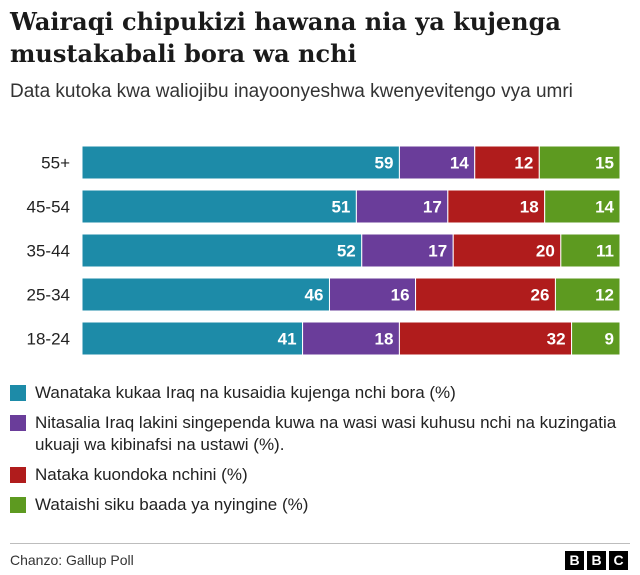 The height and width of the screenshot is (575, 640). Describe the element at coordinates (55, 163) in the screenshot. I see `category-label-55-: 55+` at that location.